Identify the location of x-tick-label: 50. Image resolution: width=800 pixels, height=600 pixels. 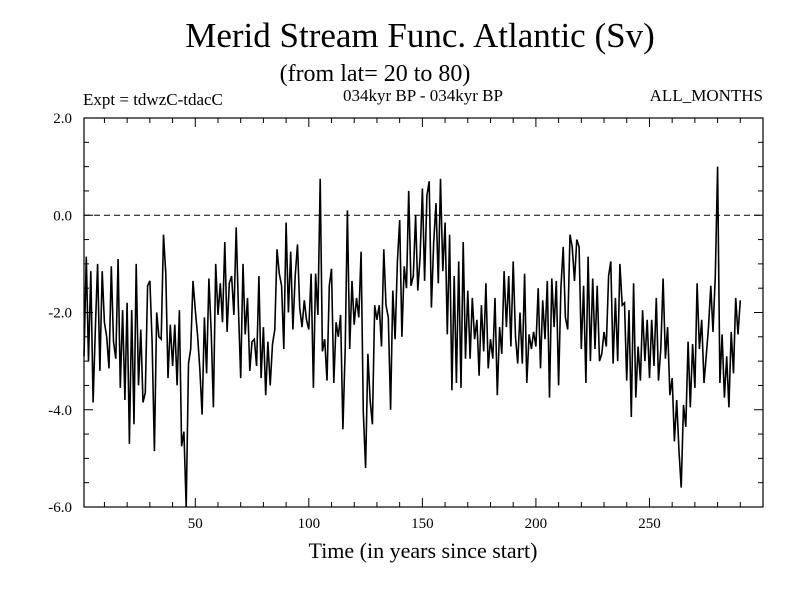
(195, 524).